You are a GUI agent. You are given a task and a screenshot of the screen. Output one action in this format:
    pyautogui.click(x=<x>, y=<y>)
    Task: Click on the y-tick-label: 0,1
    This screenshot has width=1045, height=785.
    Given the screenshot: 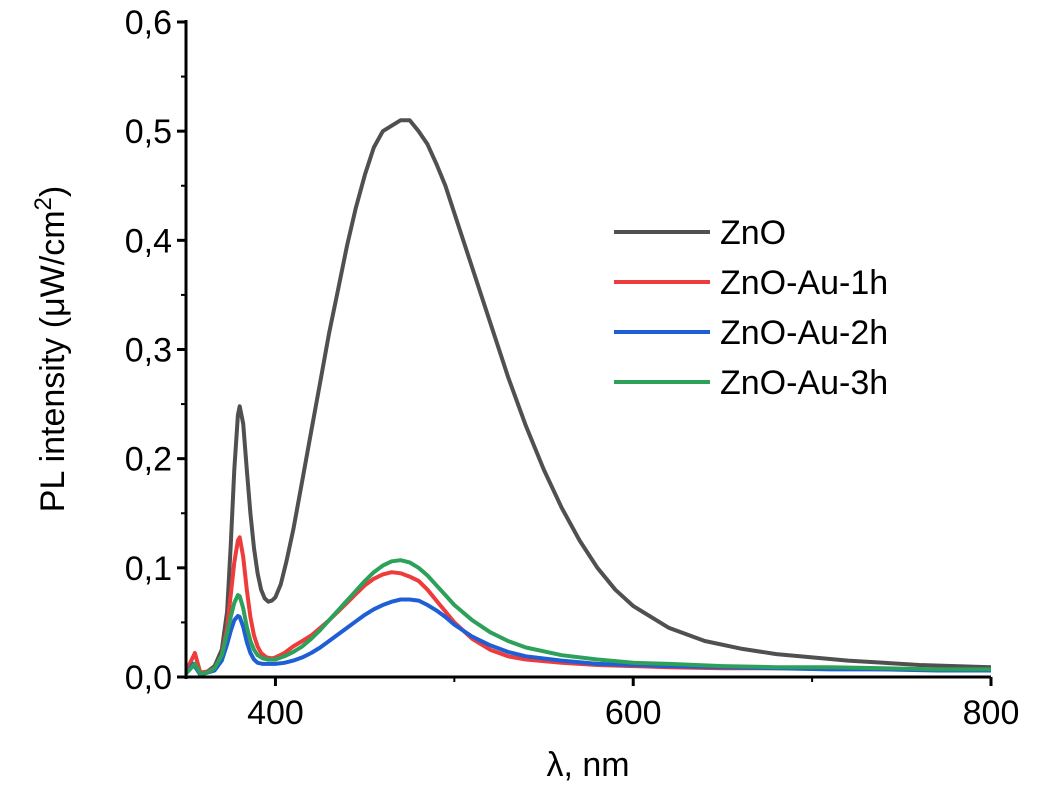 What is the action you would take?
    pyautogui.click(x=148, y=569)
    